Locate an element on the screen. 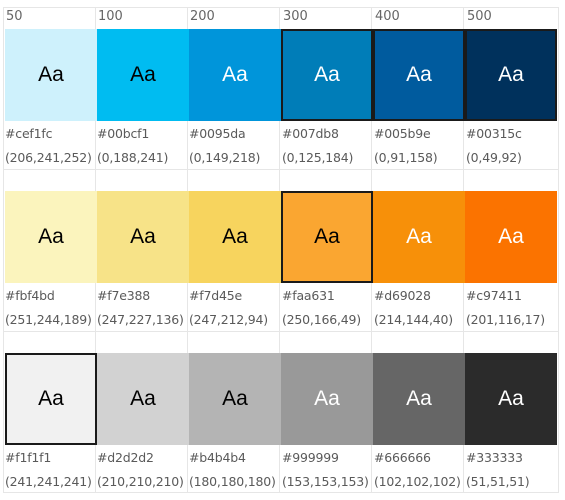 The height and width of the screenshot is (500, 565). hex-label: #cef1fc is located at coordinates (29, 133).